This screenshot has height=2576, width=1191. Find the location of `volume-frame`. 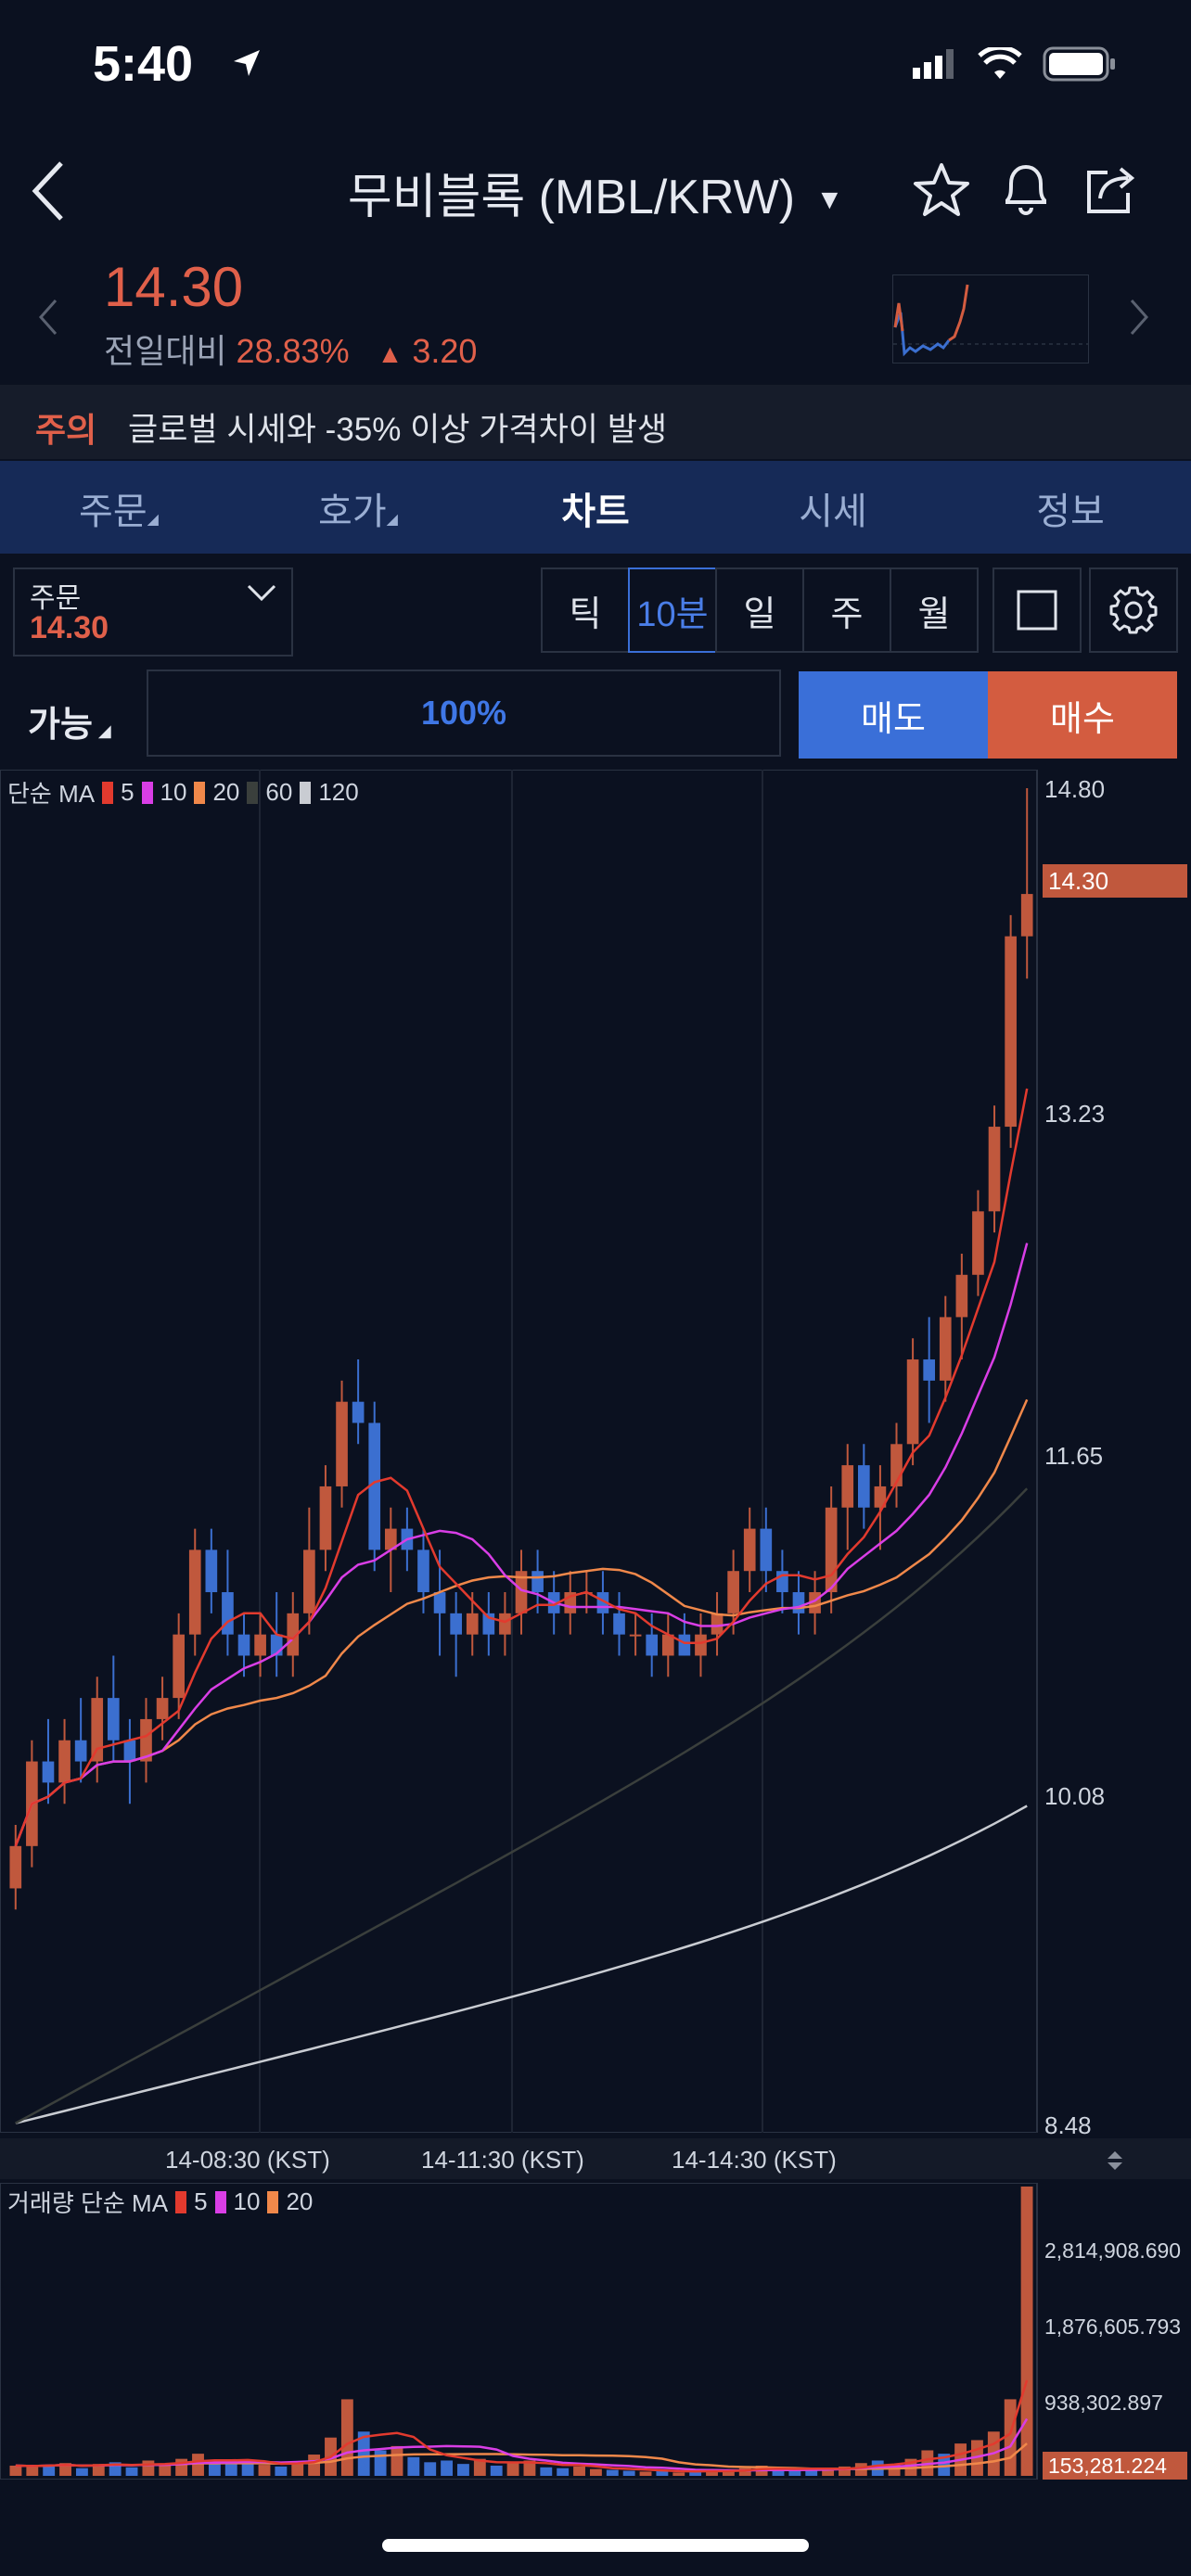

volume-frame is located at coordinates (519, 2331).